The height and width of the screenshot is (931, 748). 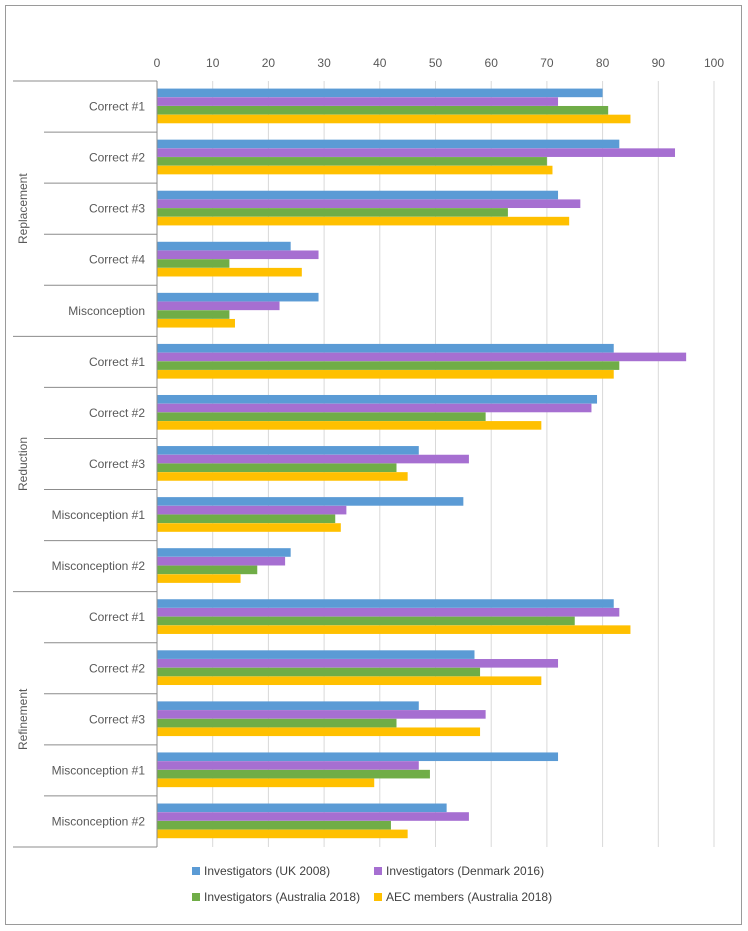 What do you see at coordinates (196, 871) in the screenshot?
I see `legend-swatch-uk` at bounding box center [196, 871].